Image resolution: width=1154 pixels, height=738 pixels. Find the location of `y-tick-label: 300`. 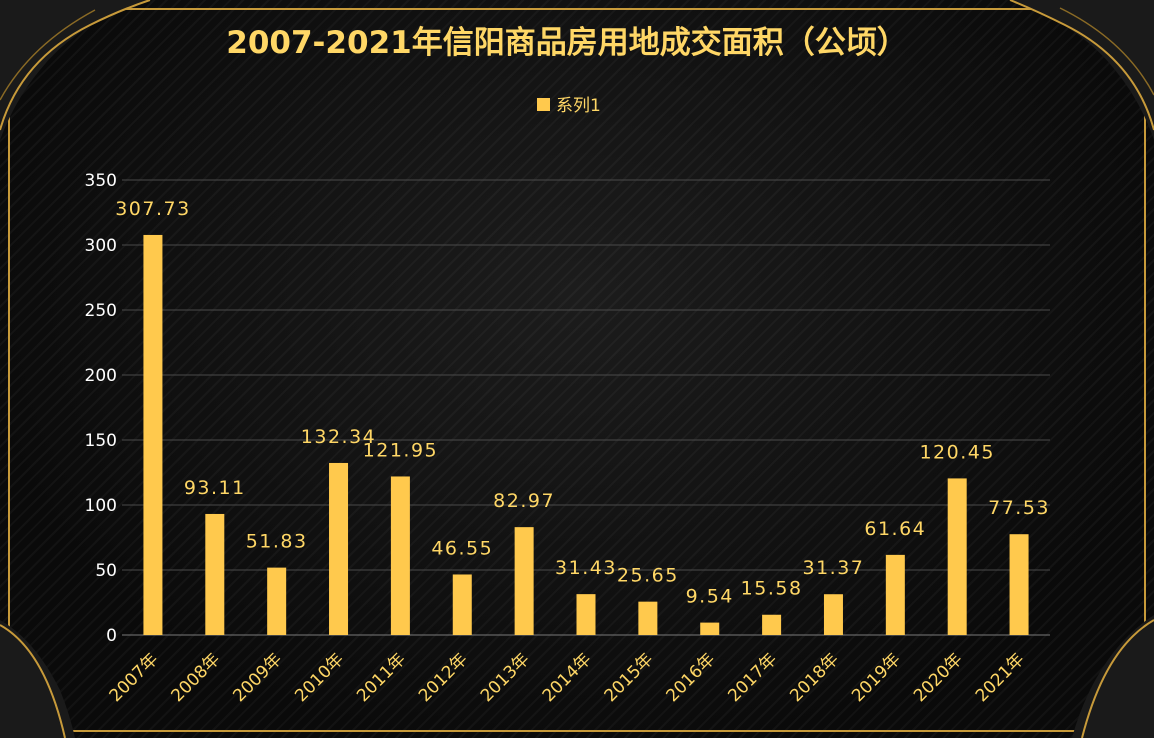

y-tick-label: 300 is located at coordinates (101, 246).